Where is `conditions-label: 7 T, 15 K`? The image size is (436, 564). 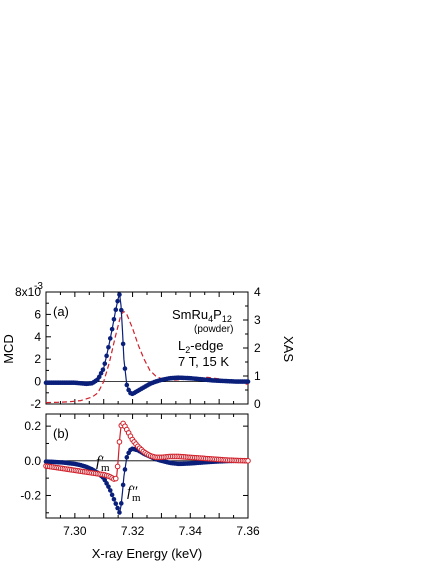
conditions-label: 7 T, 15 K is located at coordinates (203, 361).